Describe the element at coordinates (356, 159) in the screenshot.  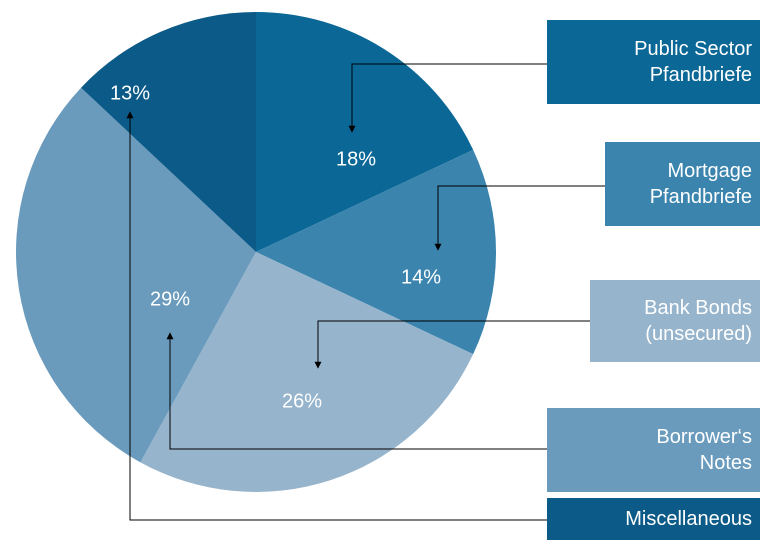
I see `data-label: 18%` at that location.